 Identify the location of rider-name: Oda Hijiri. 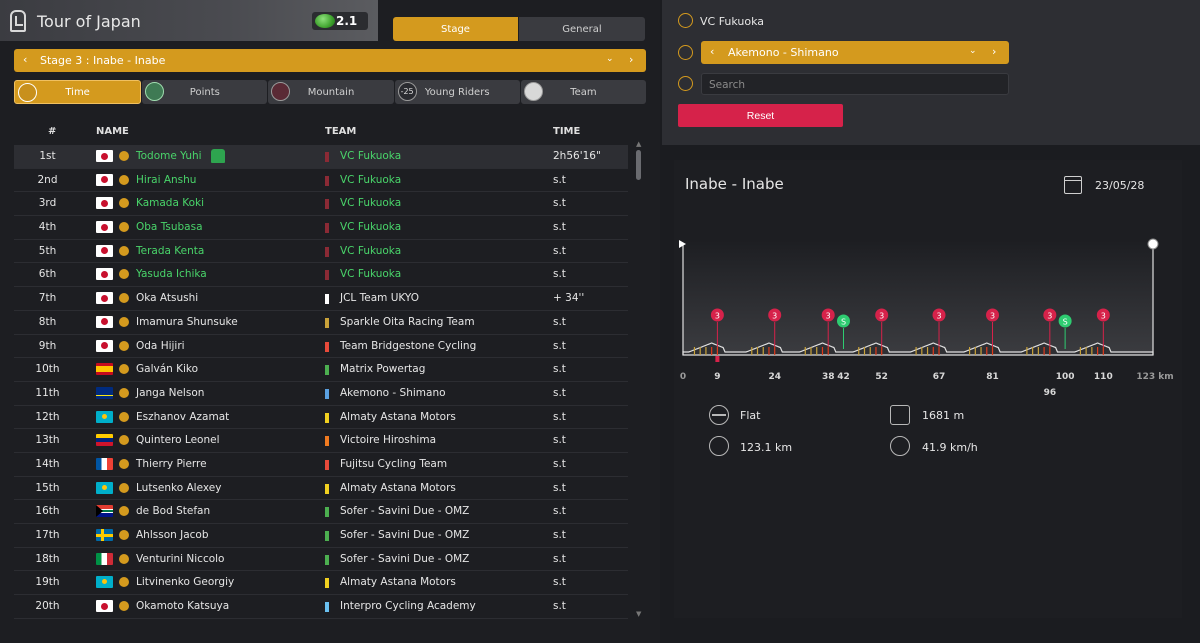
(160, 345).